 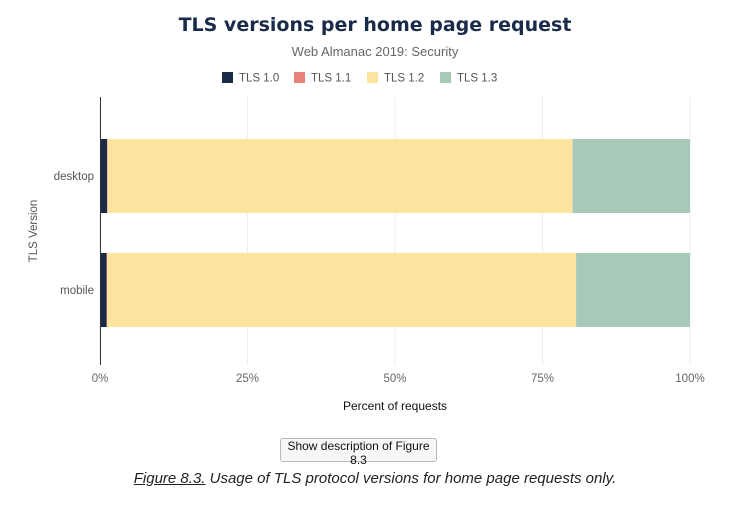 I want to click on bar-mobile-tls11, so click(x=107, y=290).